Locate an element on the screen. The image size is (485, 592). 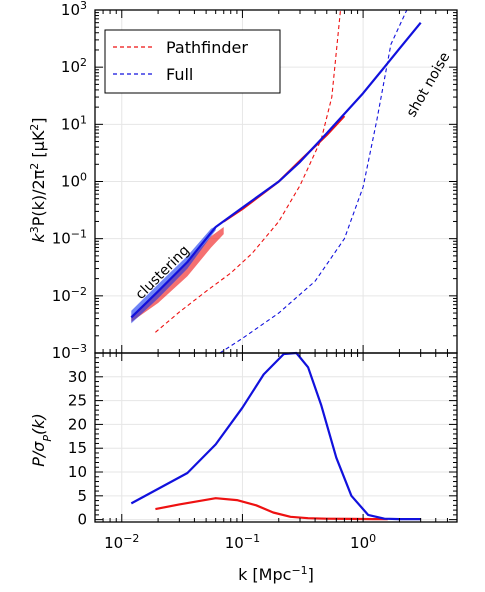
top-ylabel-units: [μK is located at coordinates (38, 146).